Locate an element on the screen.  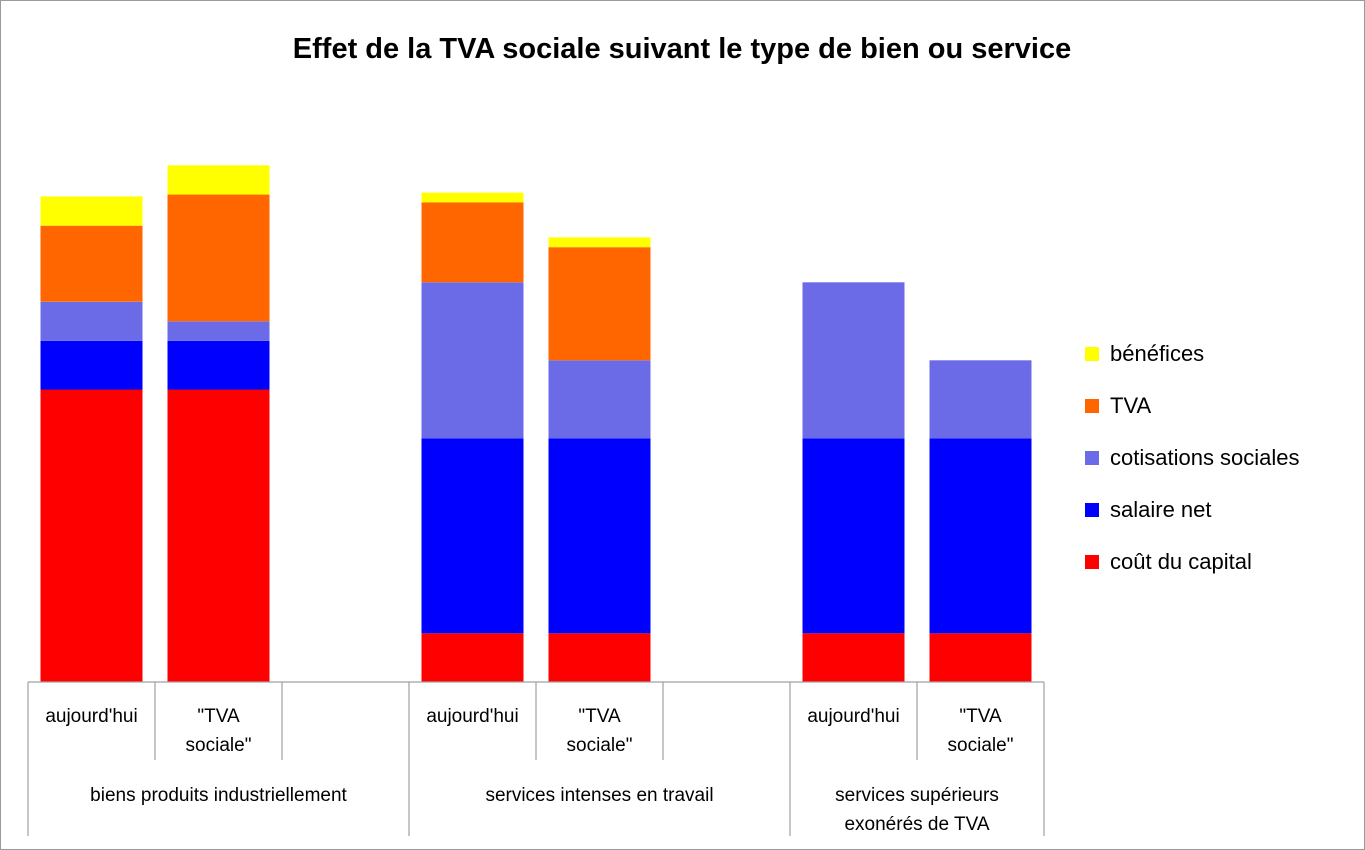
legend-label-2: cotisations sociales is located at coordinates (1205, 457).